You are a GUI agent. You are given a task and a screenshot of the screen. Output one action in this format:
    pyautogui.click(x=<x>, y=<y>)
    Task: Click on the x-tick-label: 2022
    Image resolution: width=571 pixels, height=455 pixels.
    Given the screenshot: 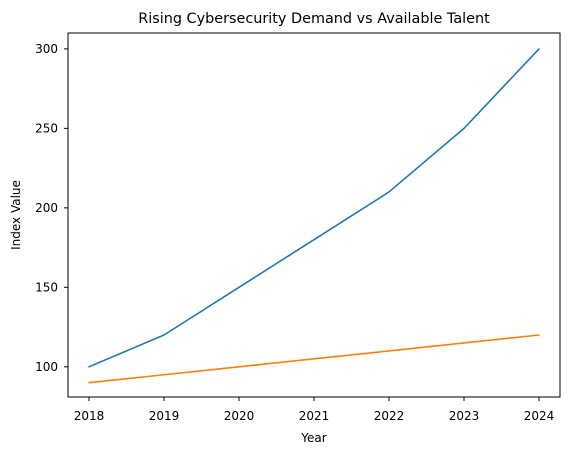 What is the action you would take?
    pyautogui.click(x=389, y=416)
    